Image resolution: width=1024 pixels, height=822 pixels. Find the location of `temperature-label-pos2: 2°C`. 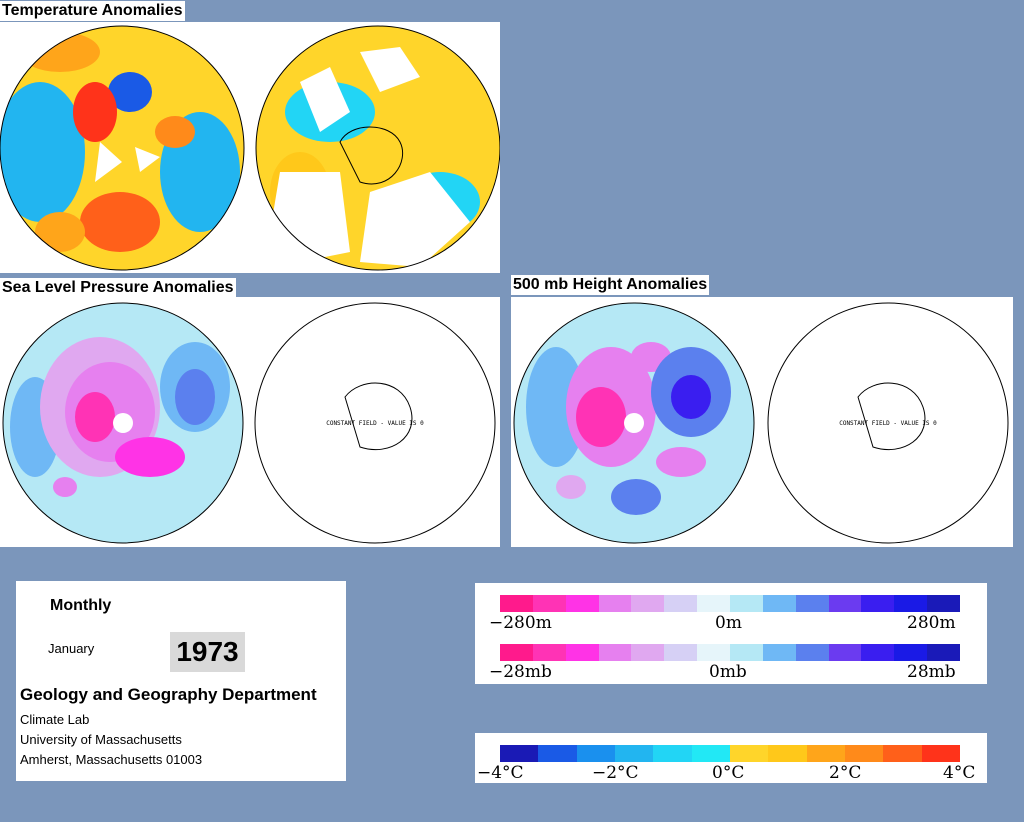

temperature-label-pos2: 2°C is located at coordinates (845, 773).